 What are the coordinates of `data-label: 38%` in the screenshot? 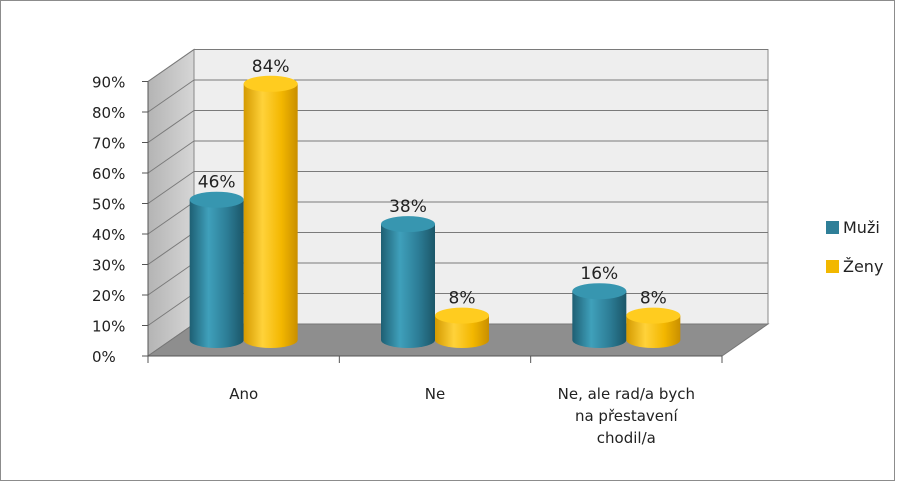 It's located at (408, 207).